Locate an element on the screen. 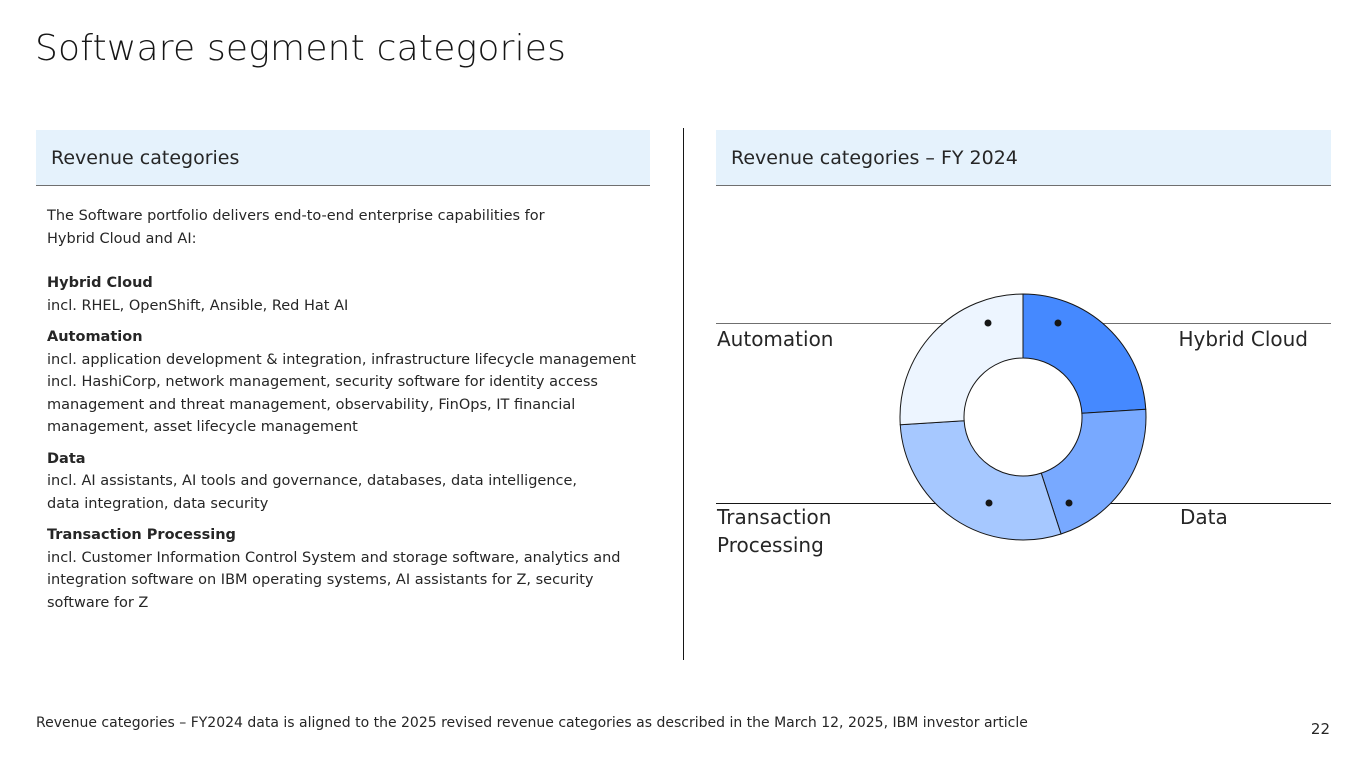  label-transaction-processing: Transaction Processing is located at coordinates (774, 531).